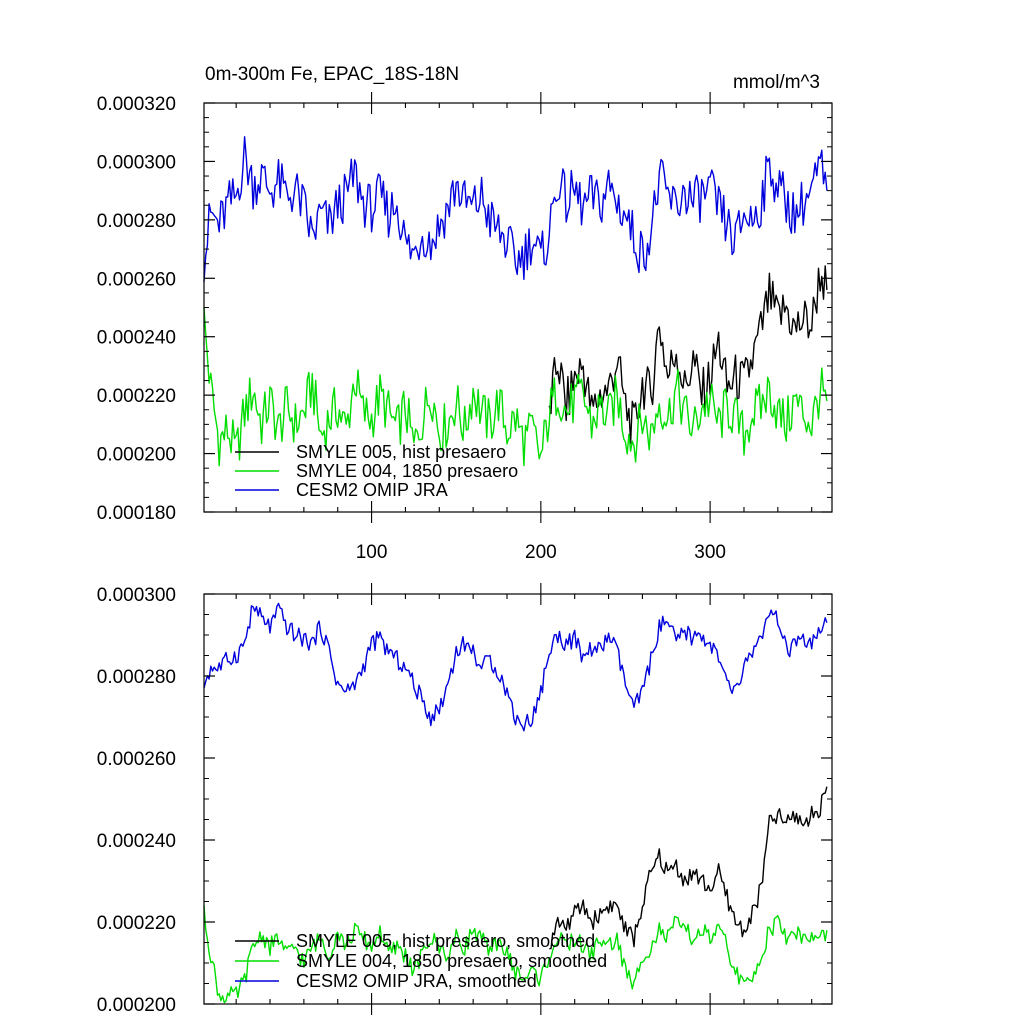  I want to click on legend-label: CESM2 OMIP JRA, so click(372, 490).